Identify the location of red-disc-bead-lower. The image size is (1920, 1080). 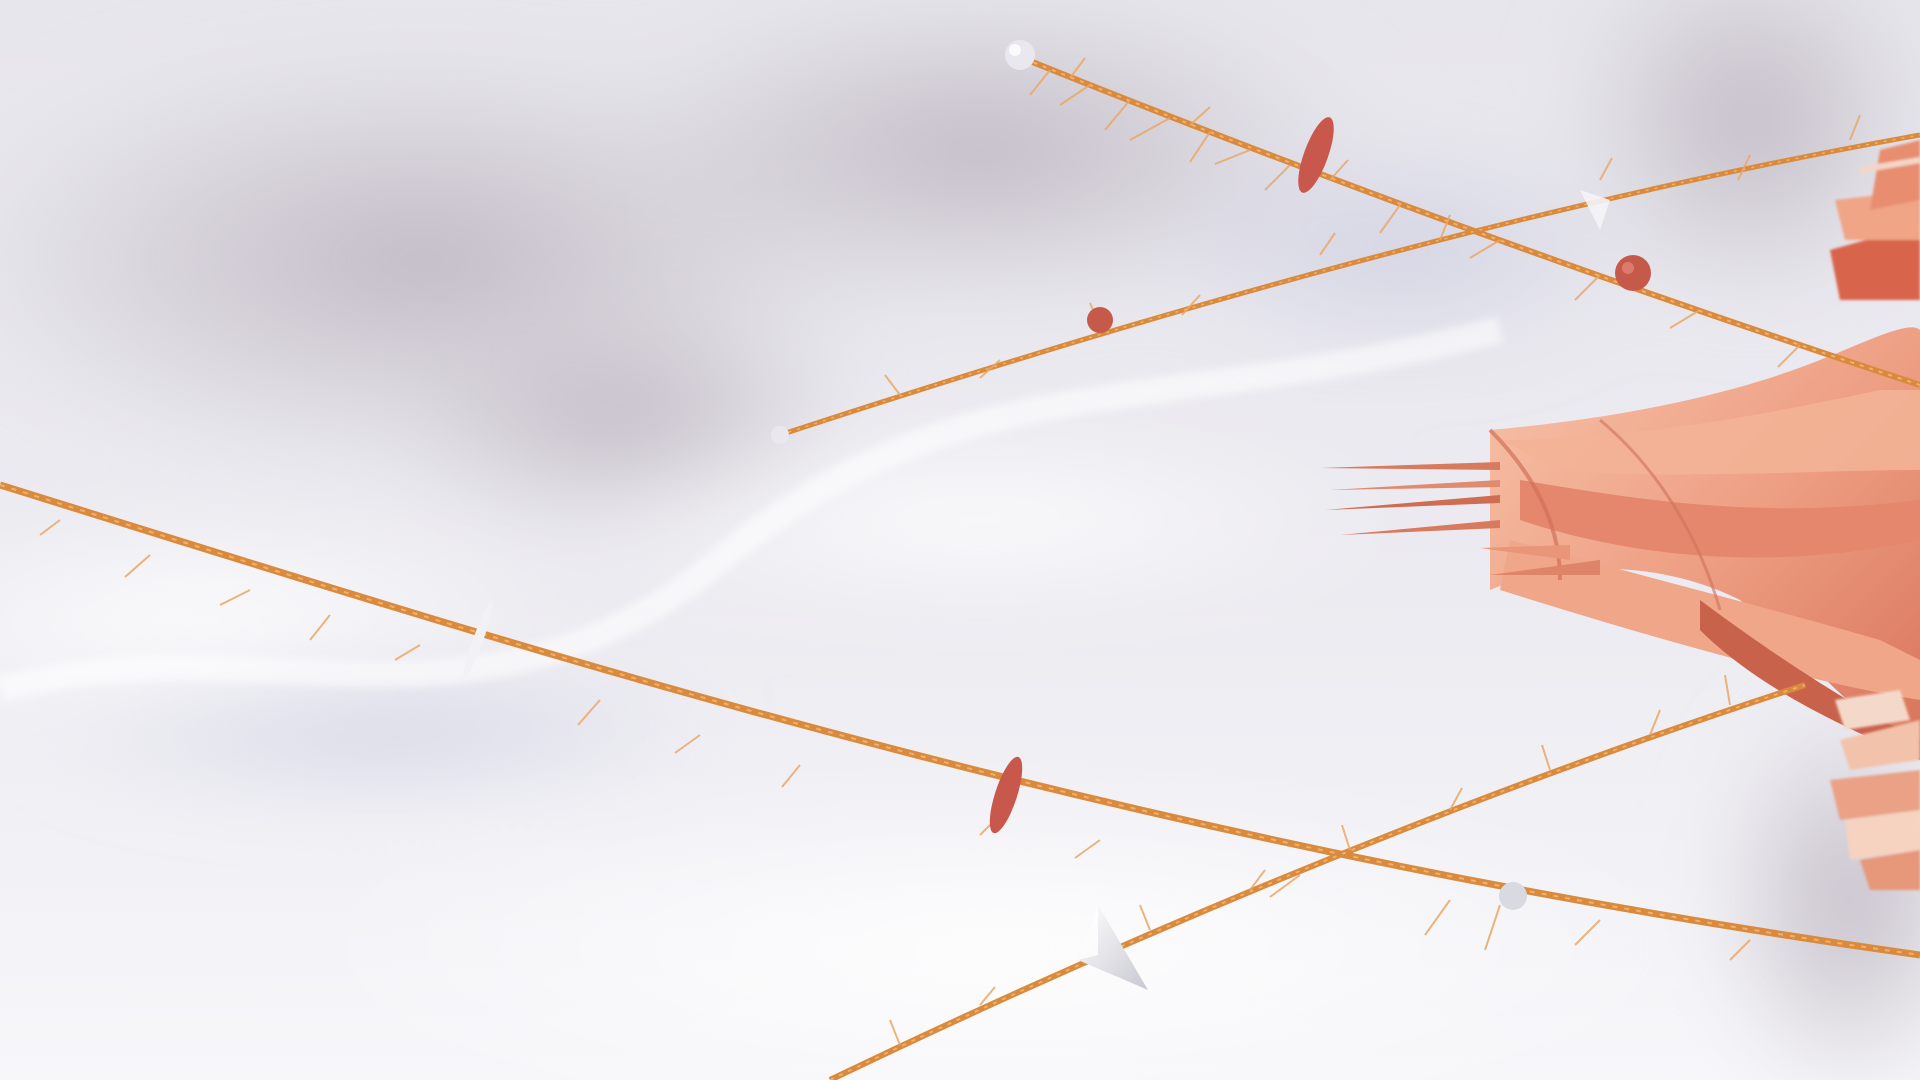
(1006, 795).